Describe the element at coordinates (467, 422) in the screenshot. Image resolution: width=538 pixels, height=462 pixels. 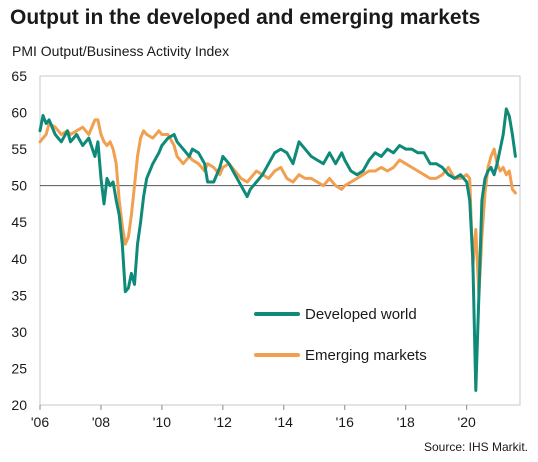
I see `x-tick-label: '20` at that location.